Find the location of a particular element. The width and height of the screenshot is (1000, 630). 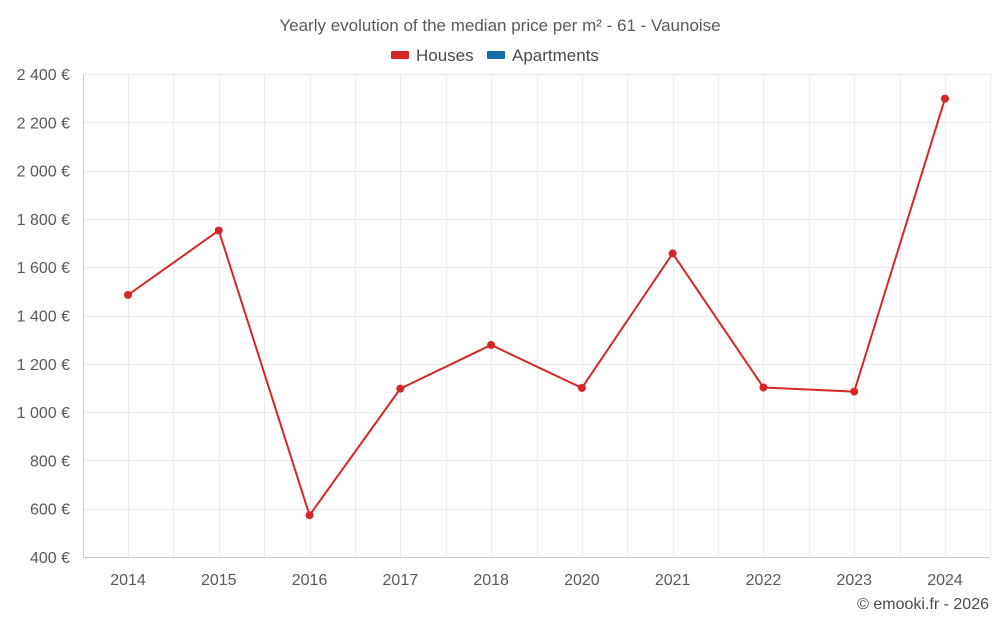

y-tick-label: 2 400 € is located at coordinates (43, 75).